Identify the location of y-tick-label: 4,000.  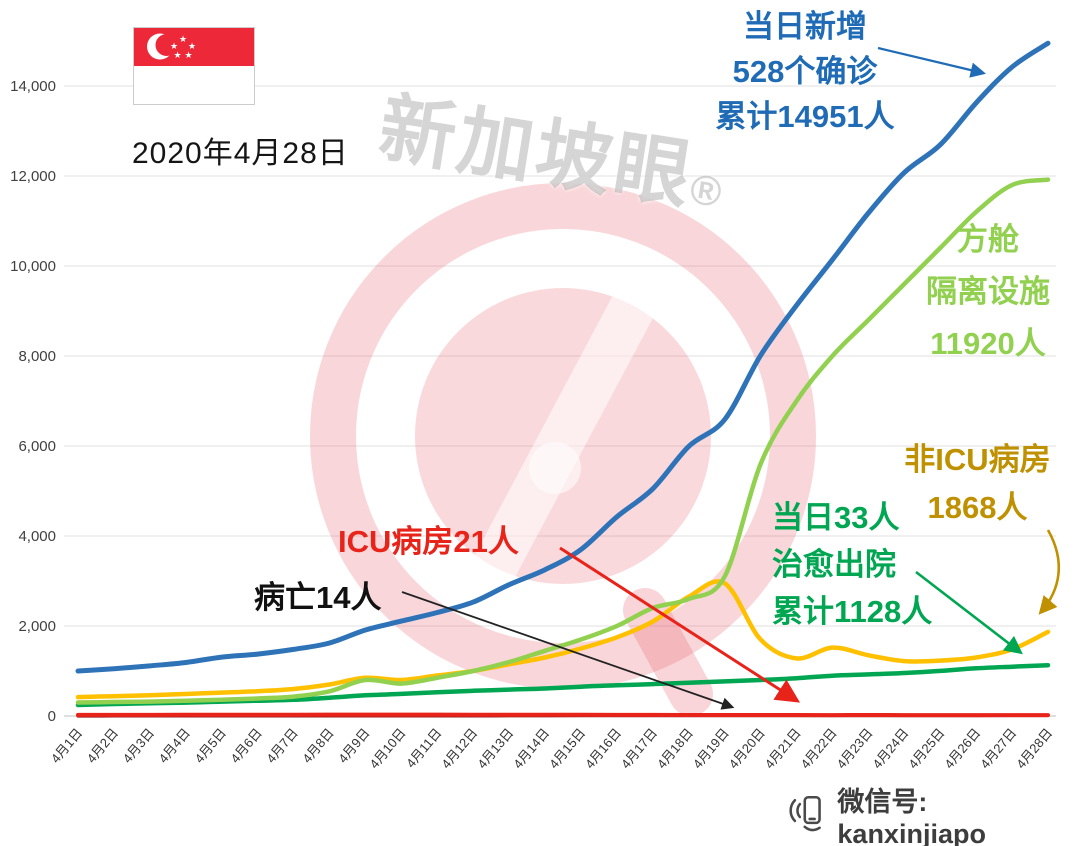
(37, 536).